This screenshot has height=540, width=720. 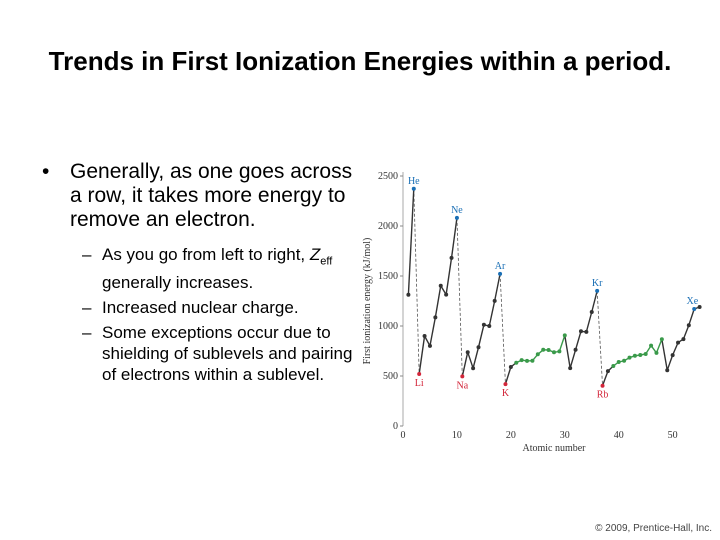 I want to click on copyright-footer: © 2009, Prentice-Hall, Inc., so click(x=653, y=528).